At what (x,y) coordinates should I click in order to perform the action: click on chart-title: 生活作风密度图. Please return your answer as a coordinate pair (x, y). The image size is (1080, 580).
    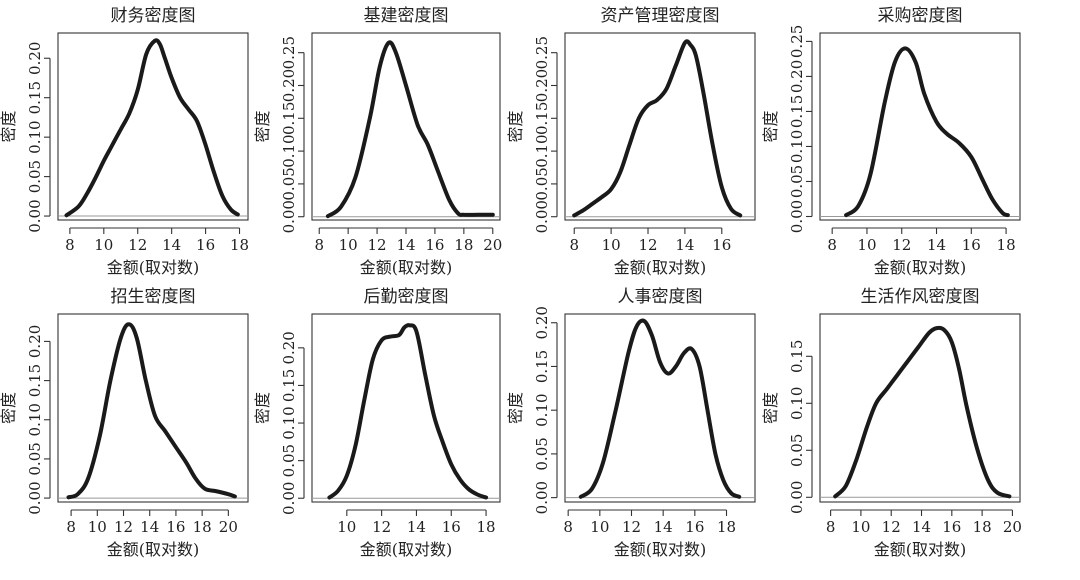
    Looking at the image, I should click on (920, 297).